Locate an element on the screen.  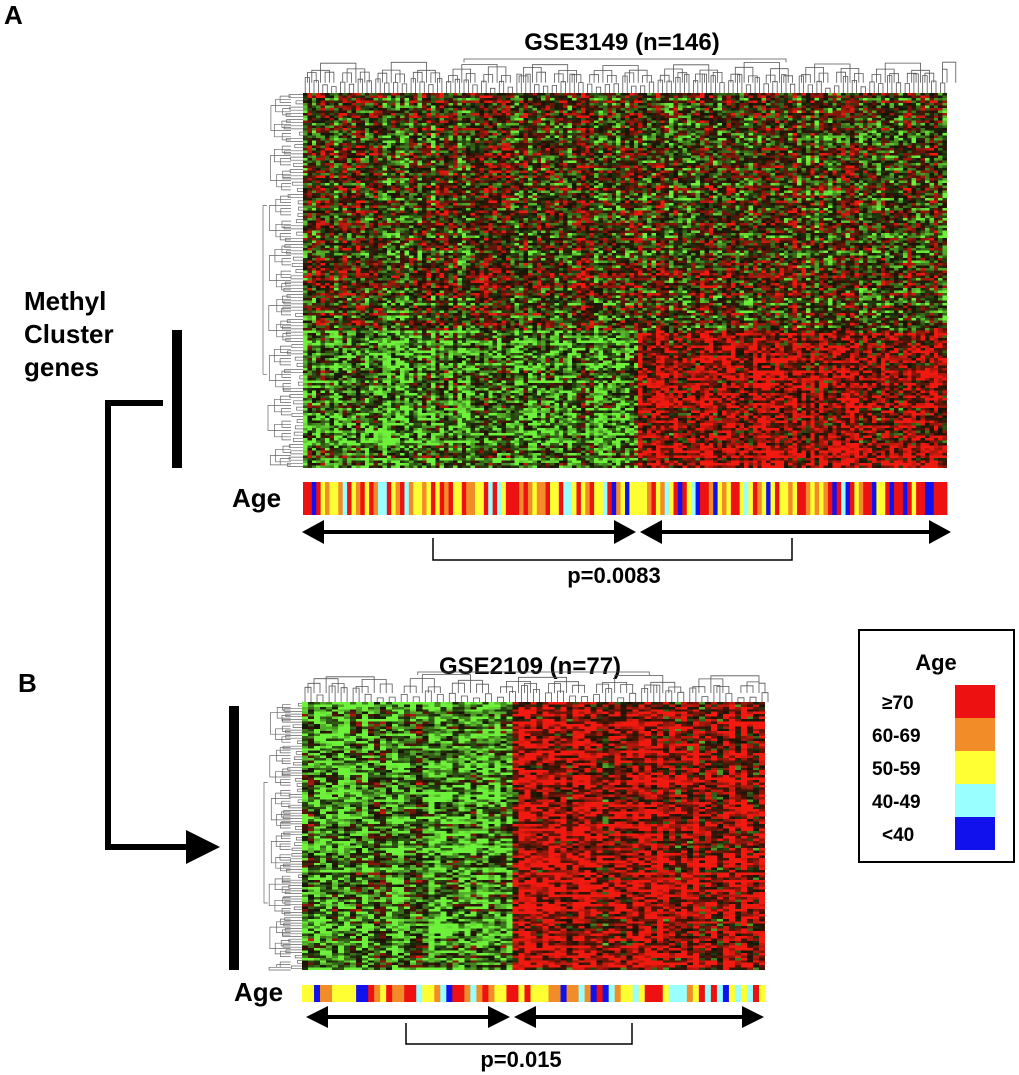
age-label-a: Age is located at coordinates (256, 498).